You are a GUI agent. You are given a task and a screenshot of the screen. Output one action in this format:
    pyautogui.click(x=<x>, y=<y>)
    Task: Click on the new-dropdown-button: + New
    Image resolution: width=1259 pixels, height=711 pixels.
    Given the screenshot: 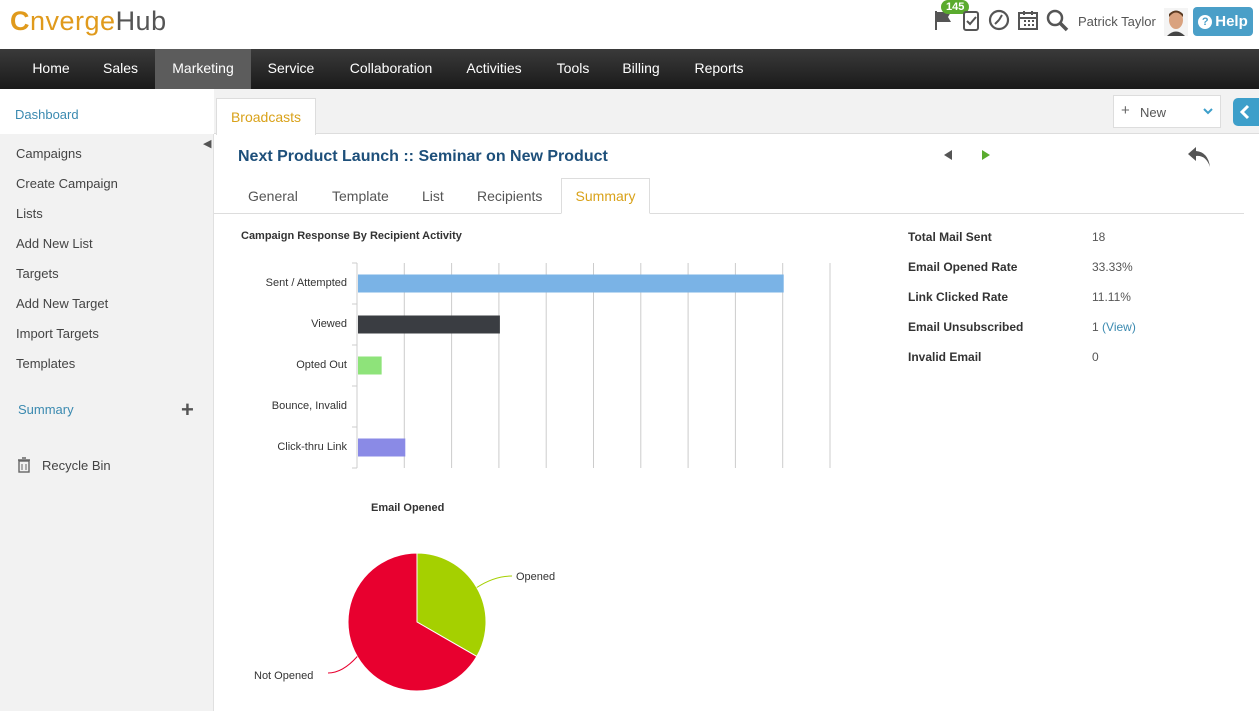 What is the action you would take?
    pyautogui.click(x=1167, y=111)
    